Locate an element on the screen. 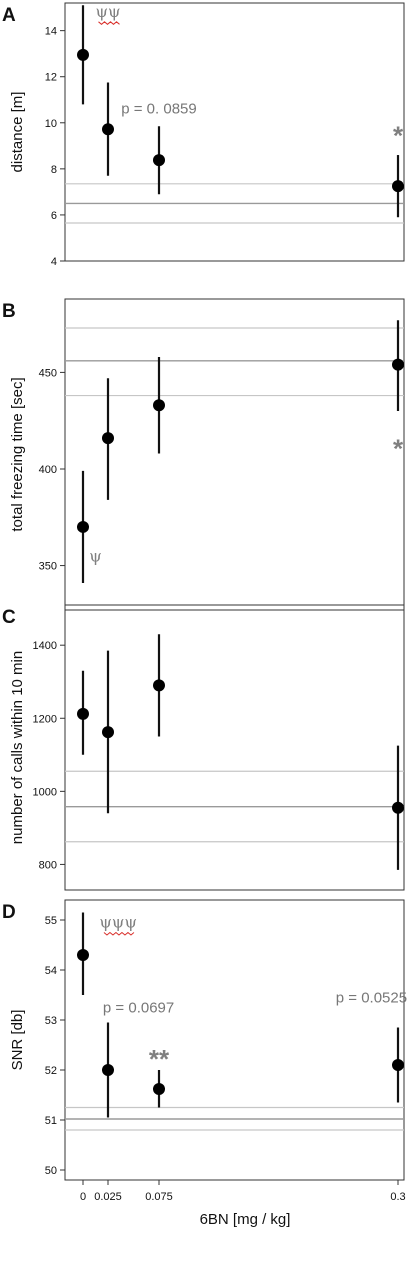 The image size is (413, 1261). panel-d-ytick-label: 55 is located at coordinates (51, 921).